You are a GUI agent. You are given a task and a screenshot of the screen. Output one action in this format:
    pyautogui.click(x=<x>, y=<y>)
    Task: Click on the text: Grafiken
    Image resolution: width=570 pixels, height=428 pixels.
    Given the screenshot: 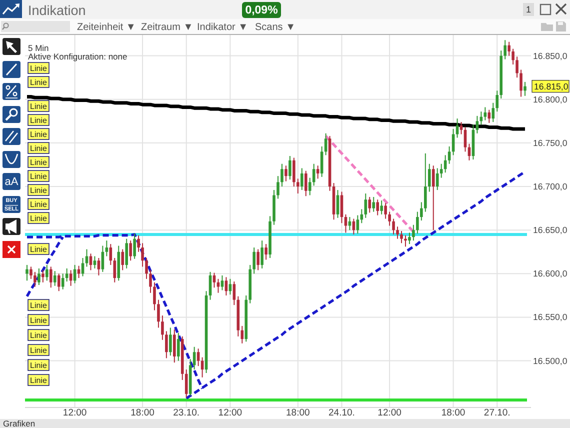 What is the action you would take?
    pyautogui.click(x=19, y=423)
    